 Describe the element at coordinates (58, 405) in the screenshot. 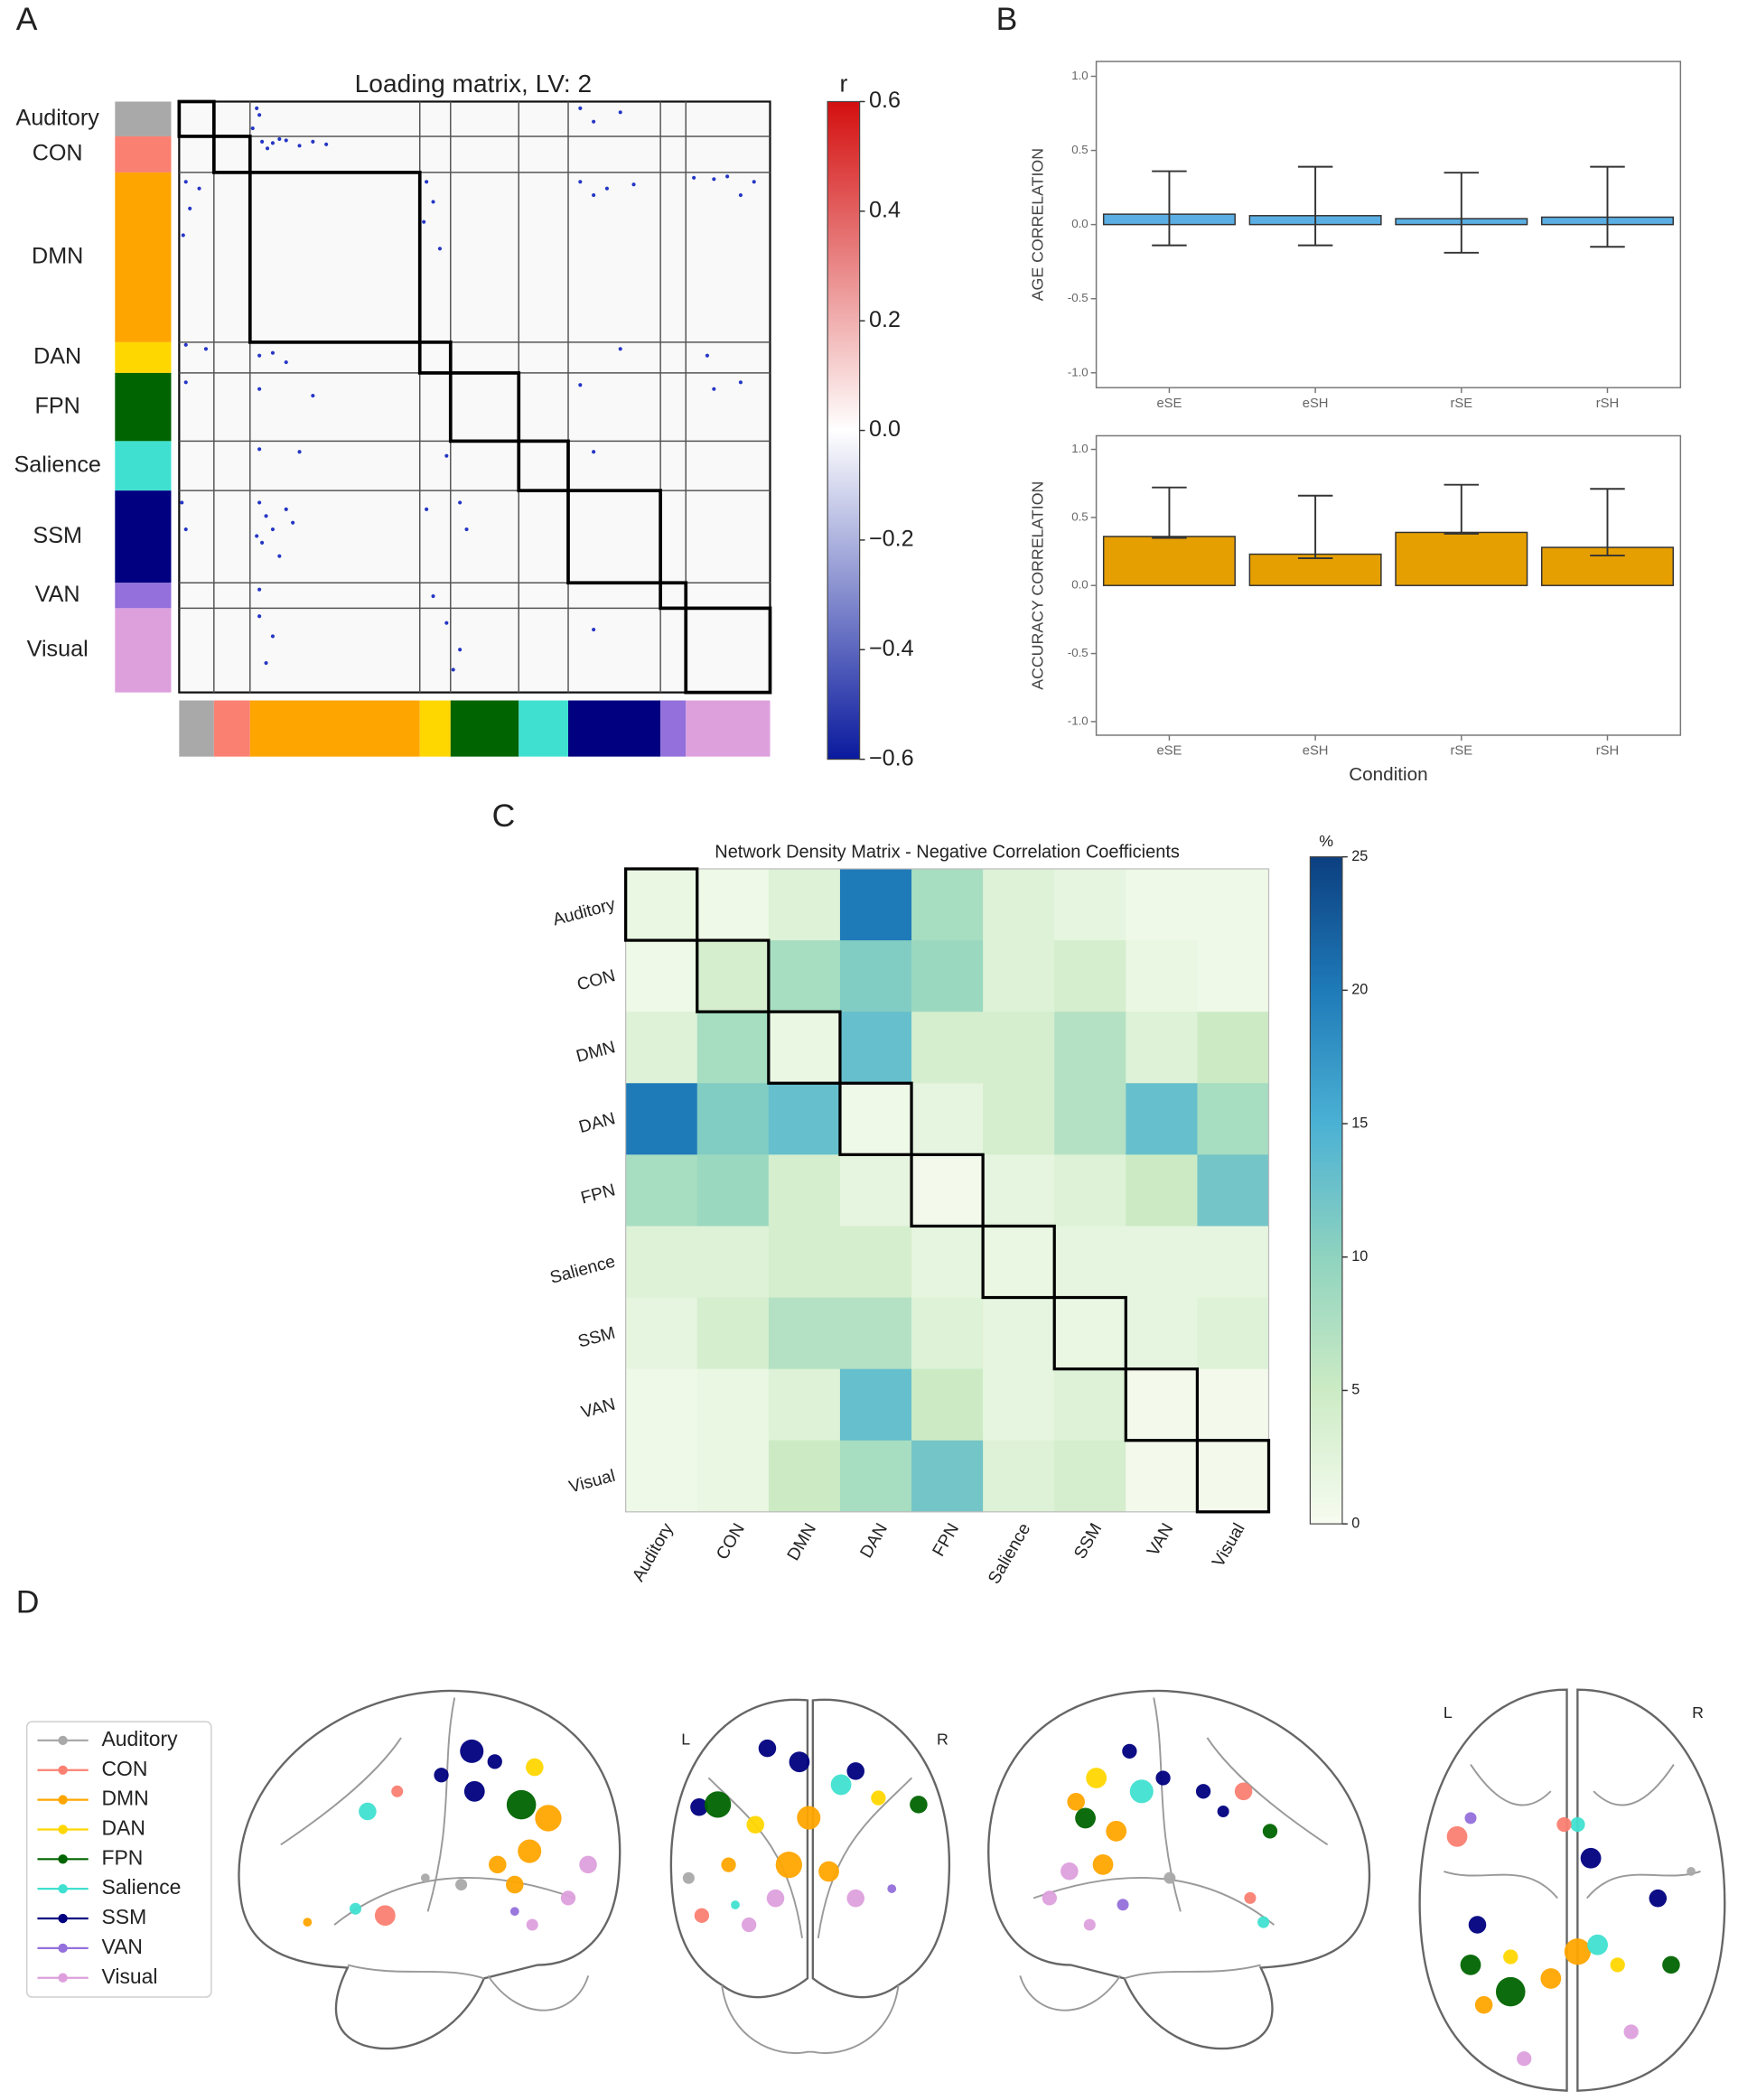

I see `network-label: FPN` at that location.